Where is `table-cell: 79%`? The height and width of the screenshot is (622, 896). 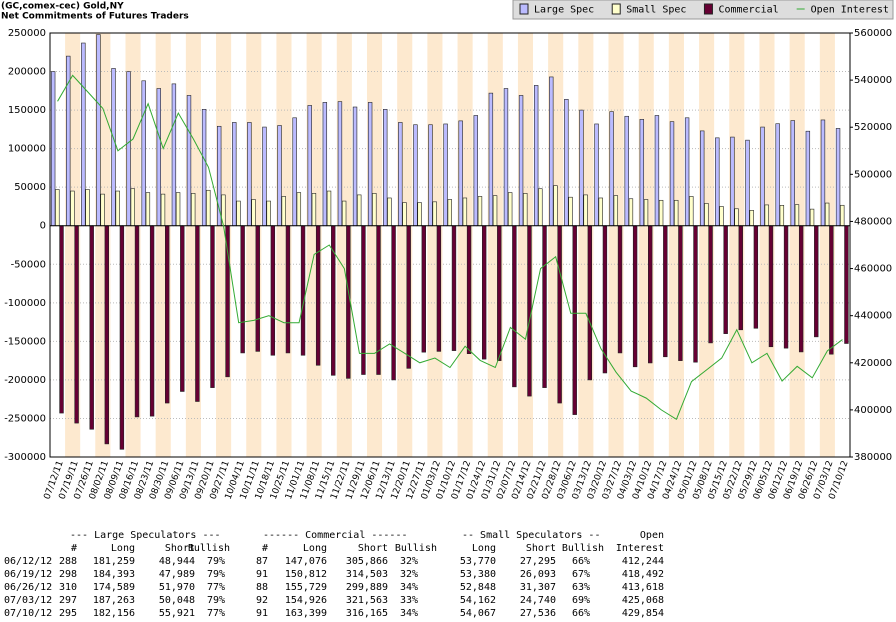 table-cell: 79% is located at coordinates (216, 561).